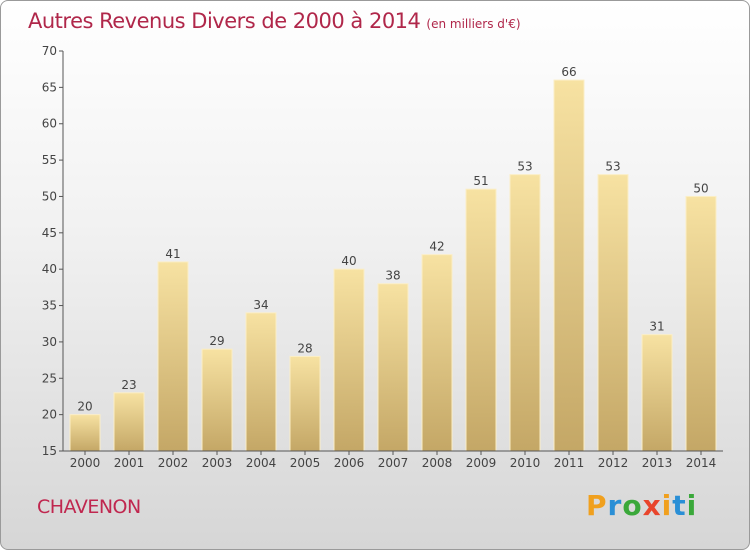 This screenshot has width=750, height=550. Describe the element at coordinates (49, 451) in the screenshot. I see `y-tick-label: 15` at that location.